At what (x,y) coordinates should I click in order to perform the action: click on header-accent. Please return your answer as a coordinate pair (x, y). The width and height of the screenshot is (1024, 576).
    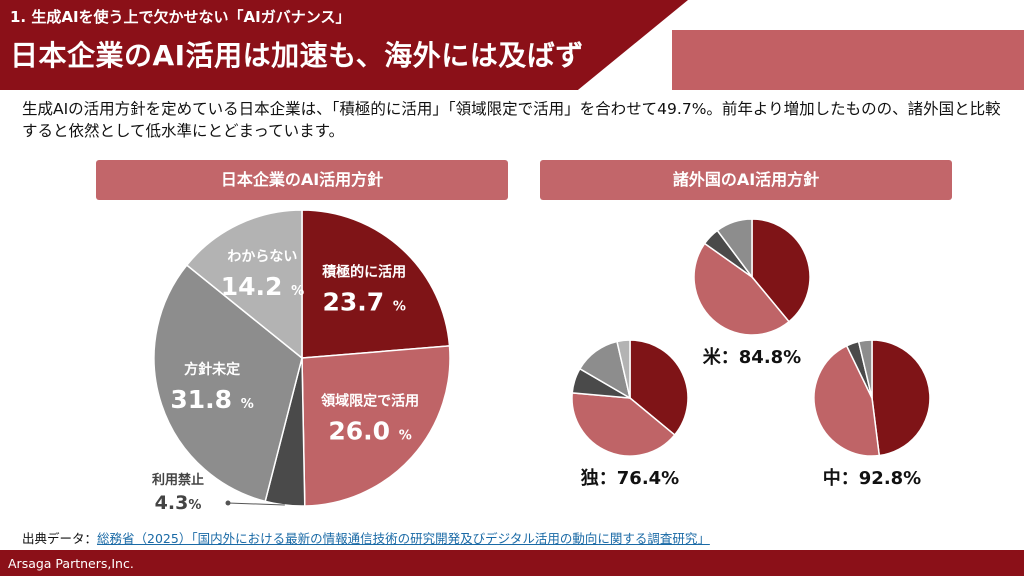
    Looking at the image, I should click on (848, 60).